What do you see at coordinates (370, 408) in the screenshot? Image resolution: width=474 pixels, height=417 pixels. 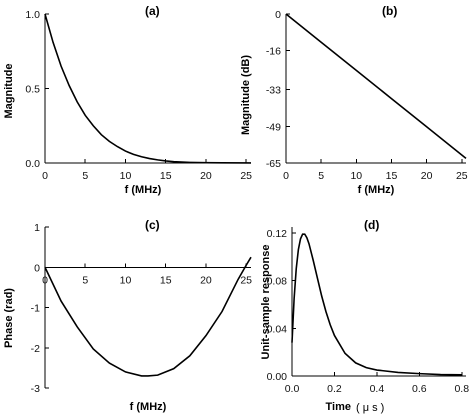 I see `panel-d-xunit: ( μ s )` at bounding box center [370, 408].